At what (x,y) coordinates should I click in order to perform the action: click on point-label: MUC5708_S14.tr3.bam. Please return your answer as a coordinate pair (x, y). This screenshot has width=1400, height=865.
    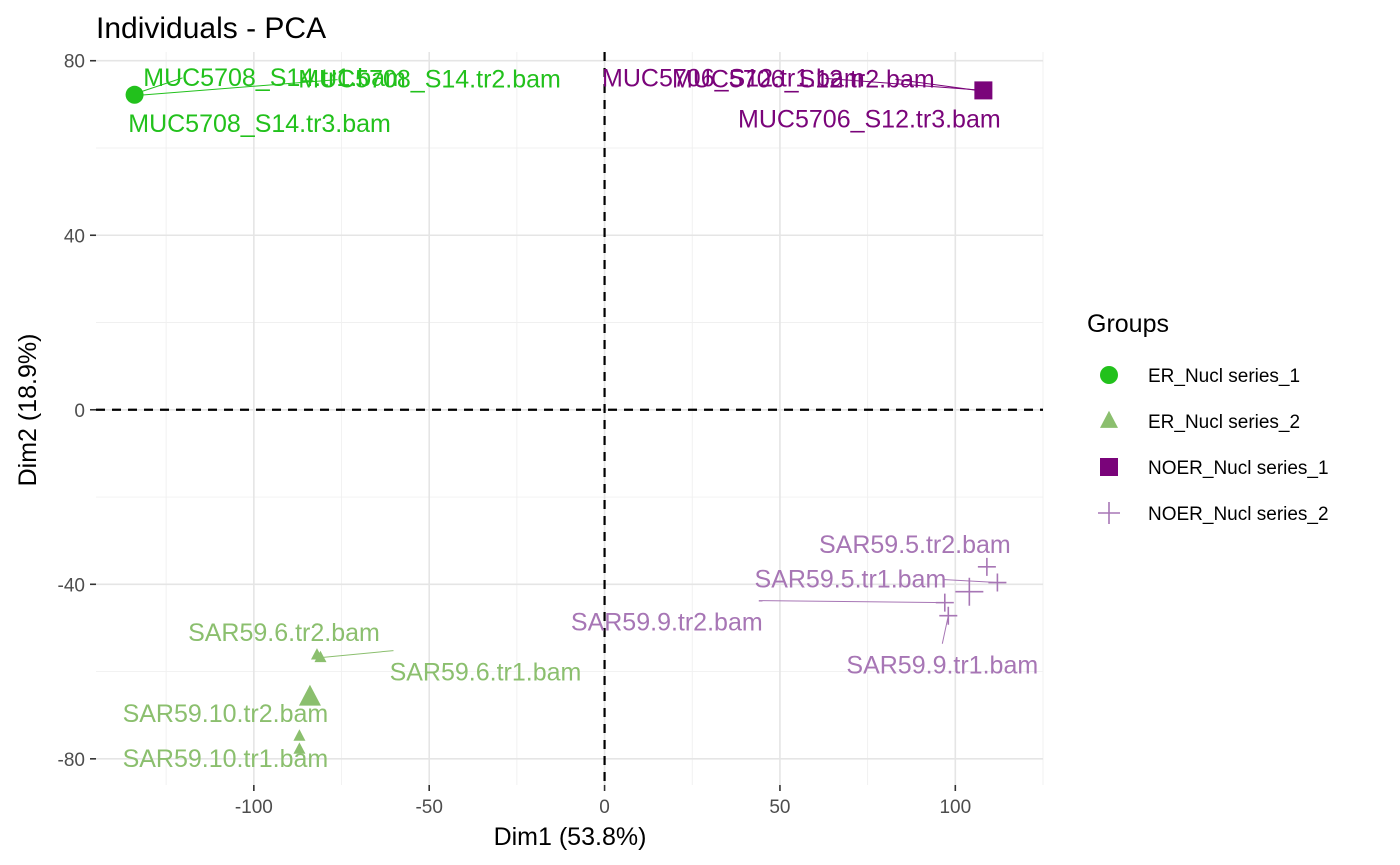
    Looking at the image, I should click on (259, 124).